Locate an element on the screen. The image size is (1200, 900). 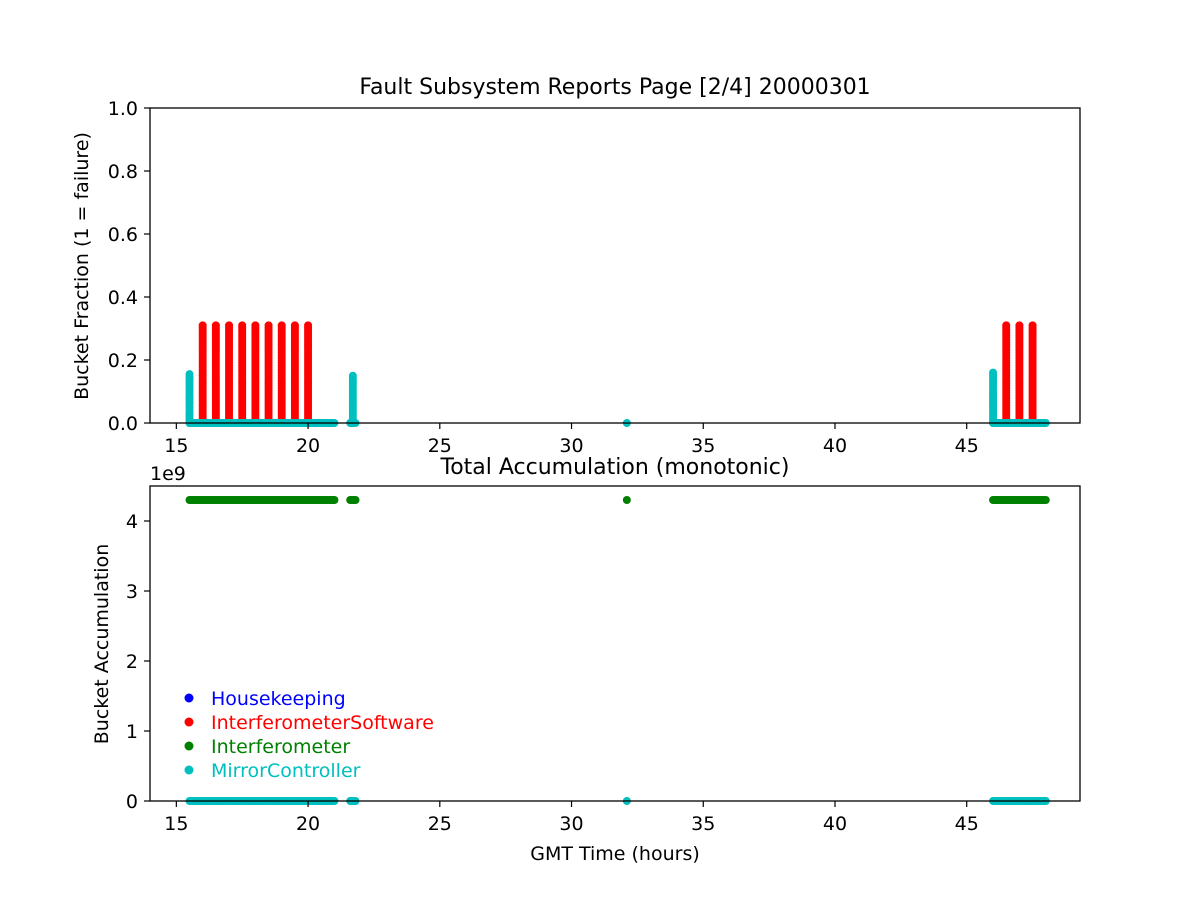
accumulation-y-offset-label: 1e9 is located at coordinates (168, 474).